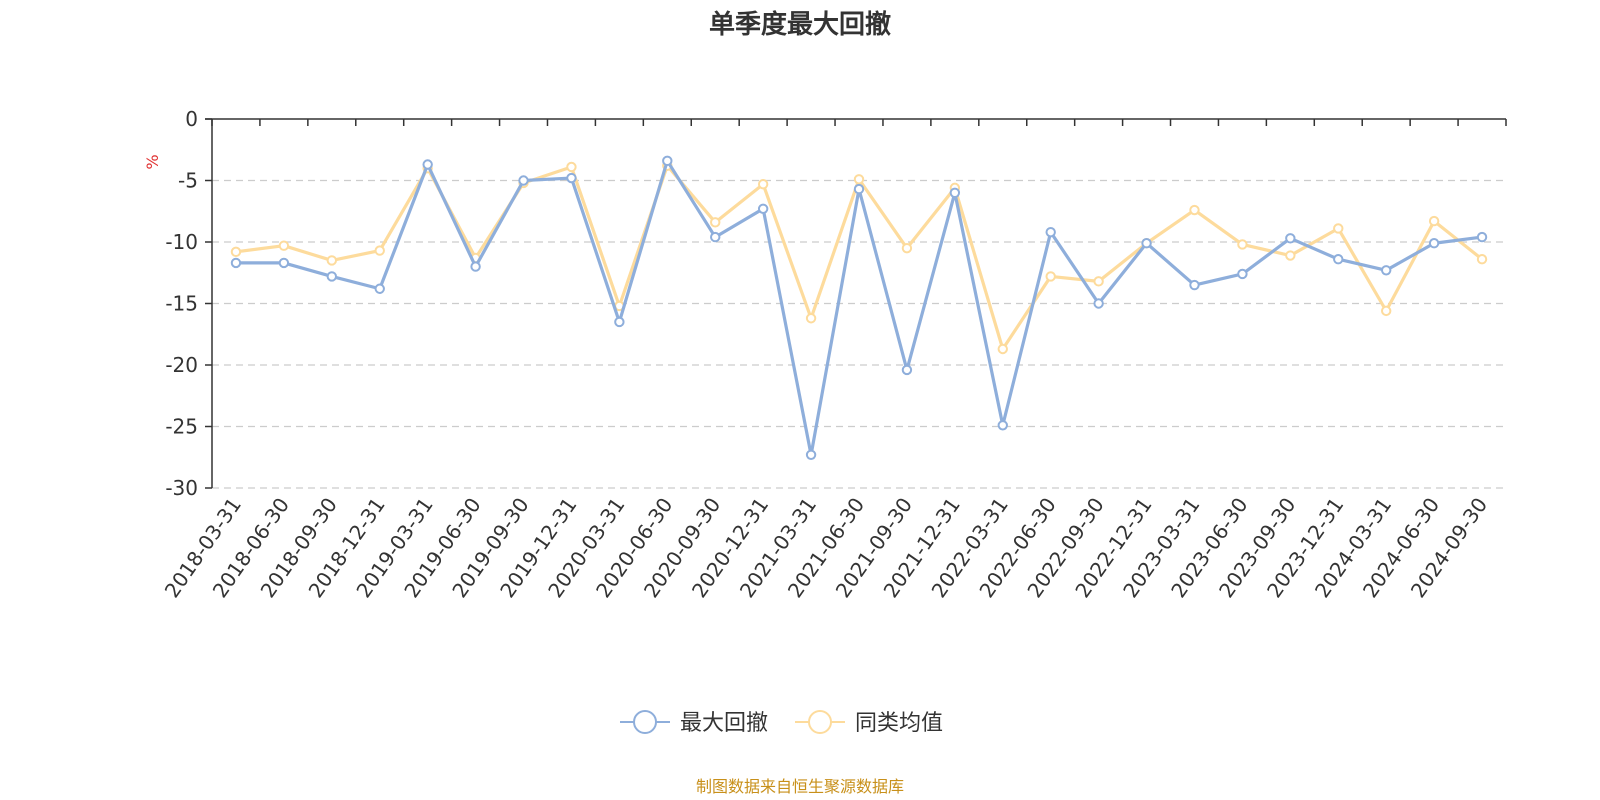 The width and height of the screenshot is (1600, 800). What do you see at coordinates (181, 242) in the screenshot?
I see `y-tick-label: -10` at bounding box center [181, 242].